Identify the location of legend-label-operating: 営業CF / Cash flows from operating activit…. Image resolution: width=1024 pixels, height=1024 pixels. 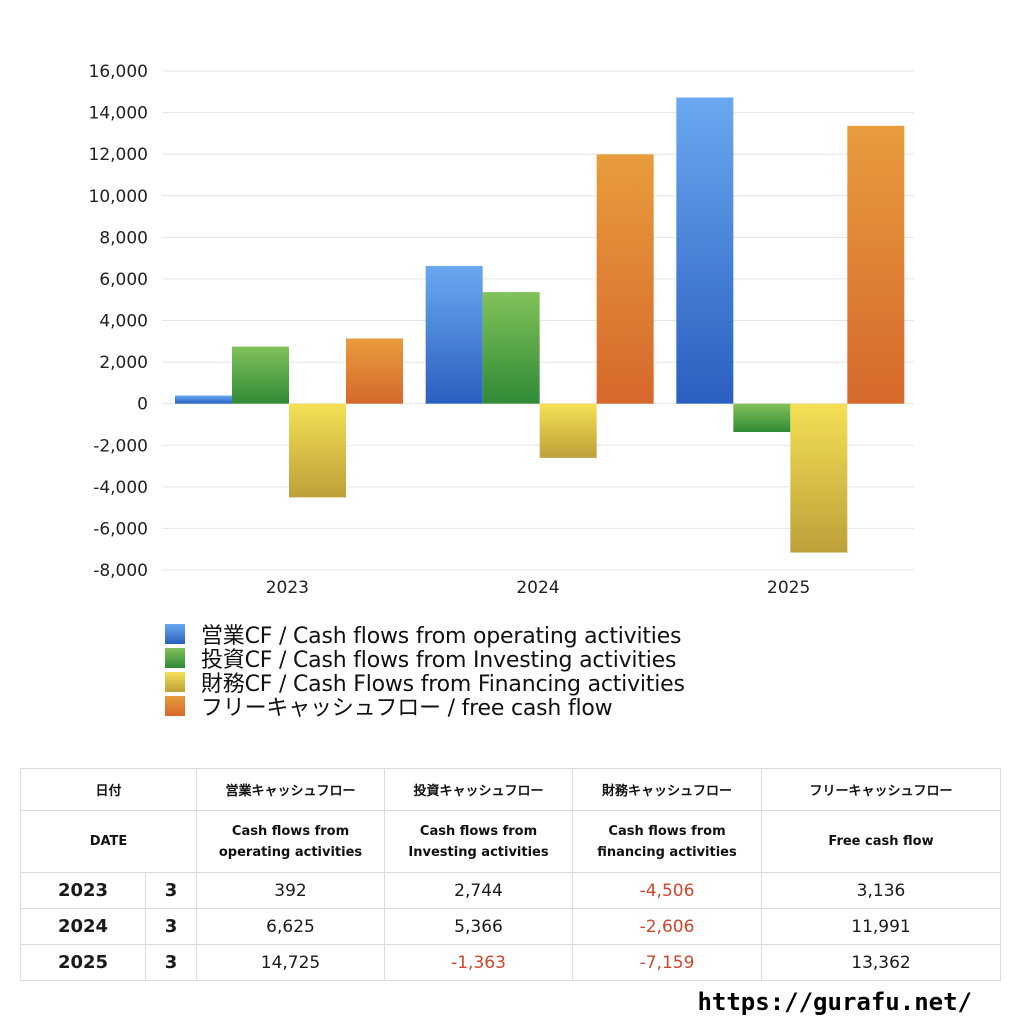
(441, 636).